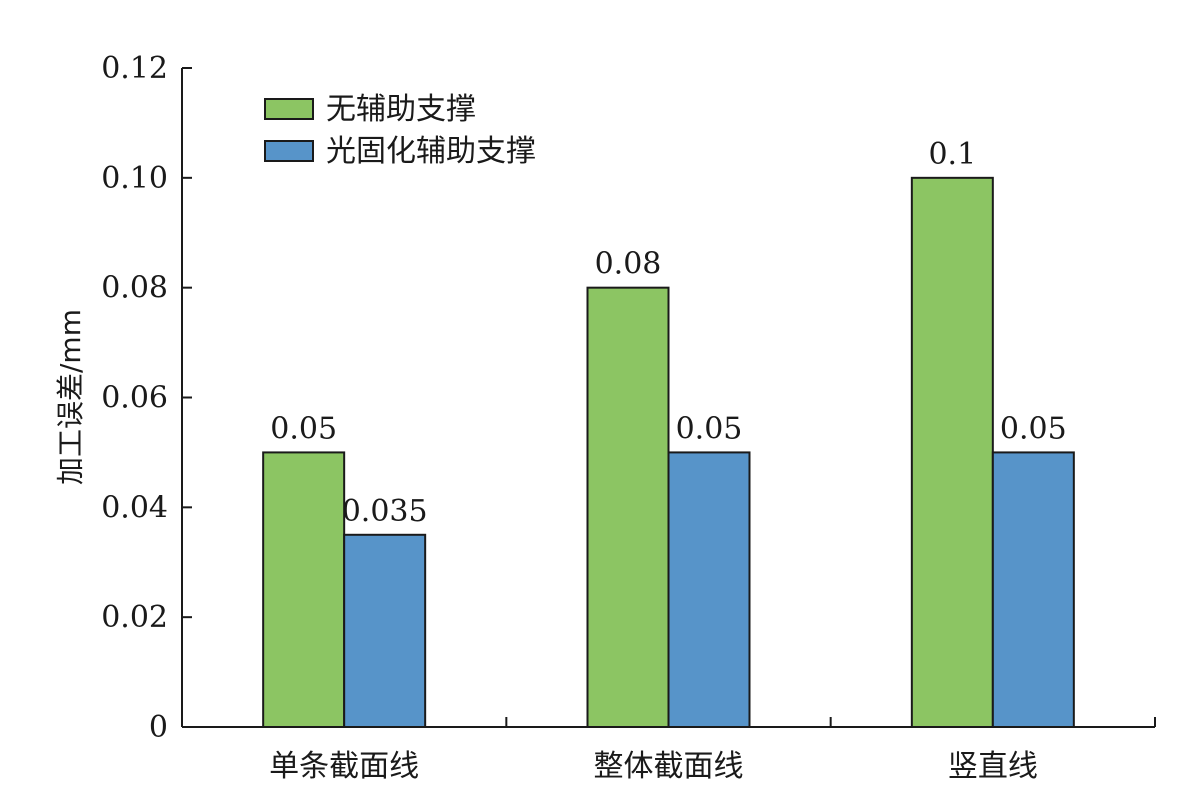 The width and height of the screenshot is (1181, 800). I want to click on y-tick-label: 0, so click(158, 727).